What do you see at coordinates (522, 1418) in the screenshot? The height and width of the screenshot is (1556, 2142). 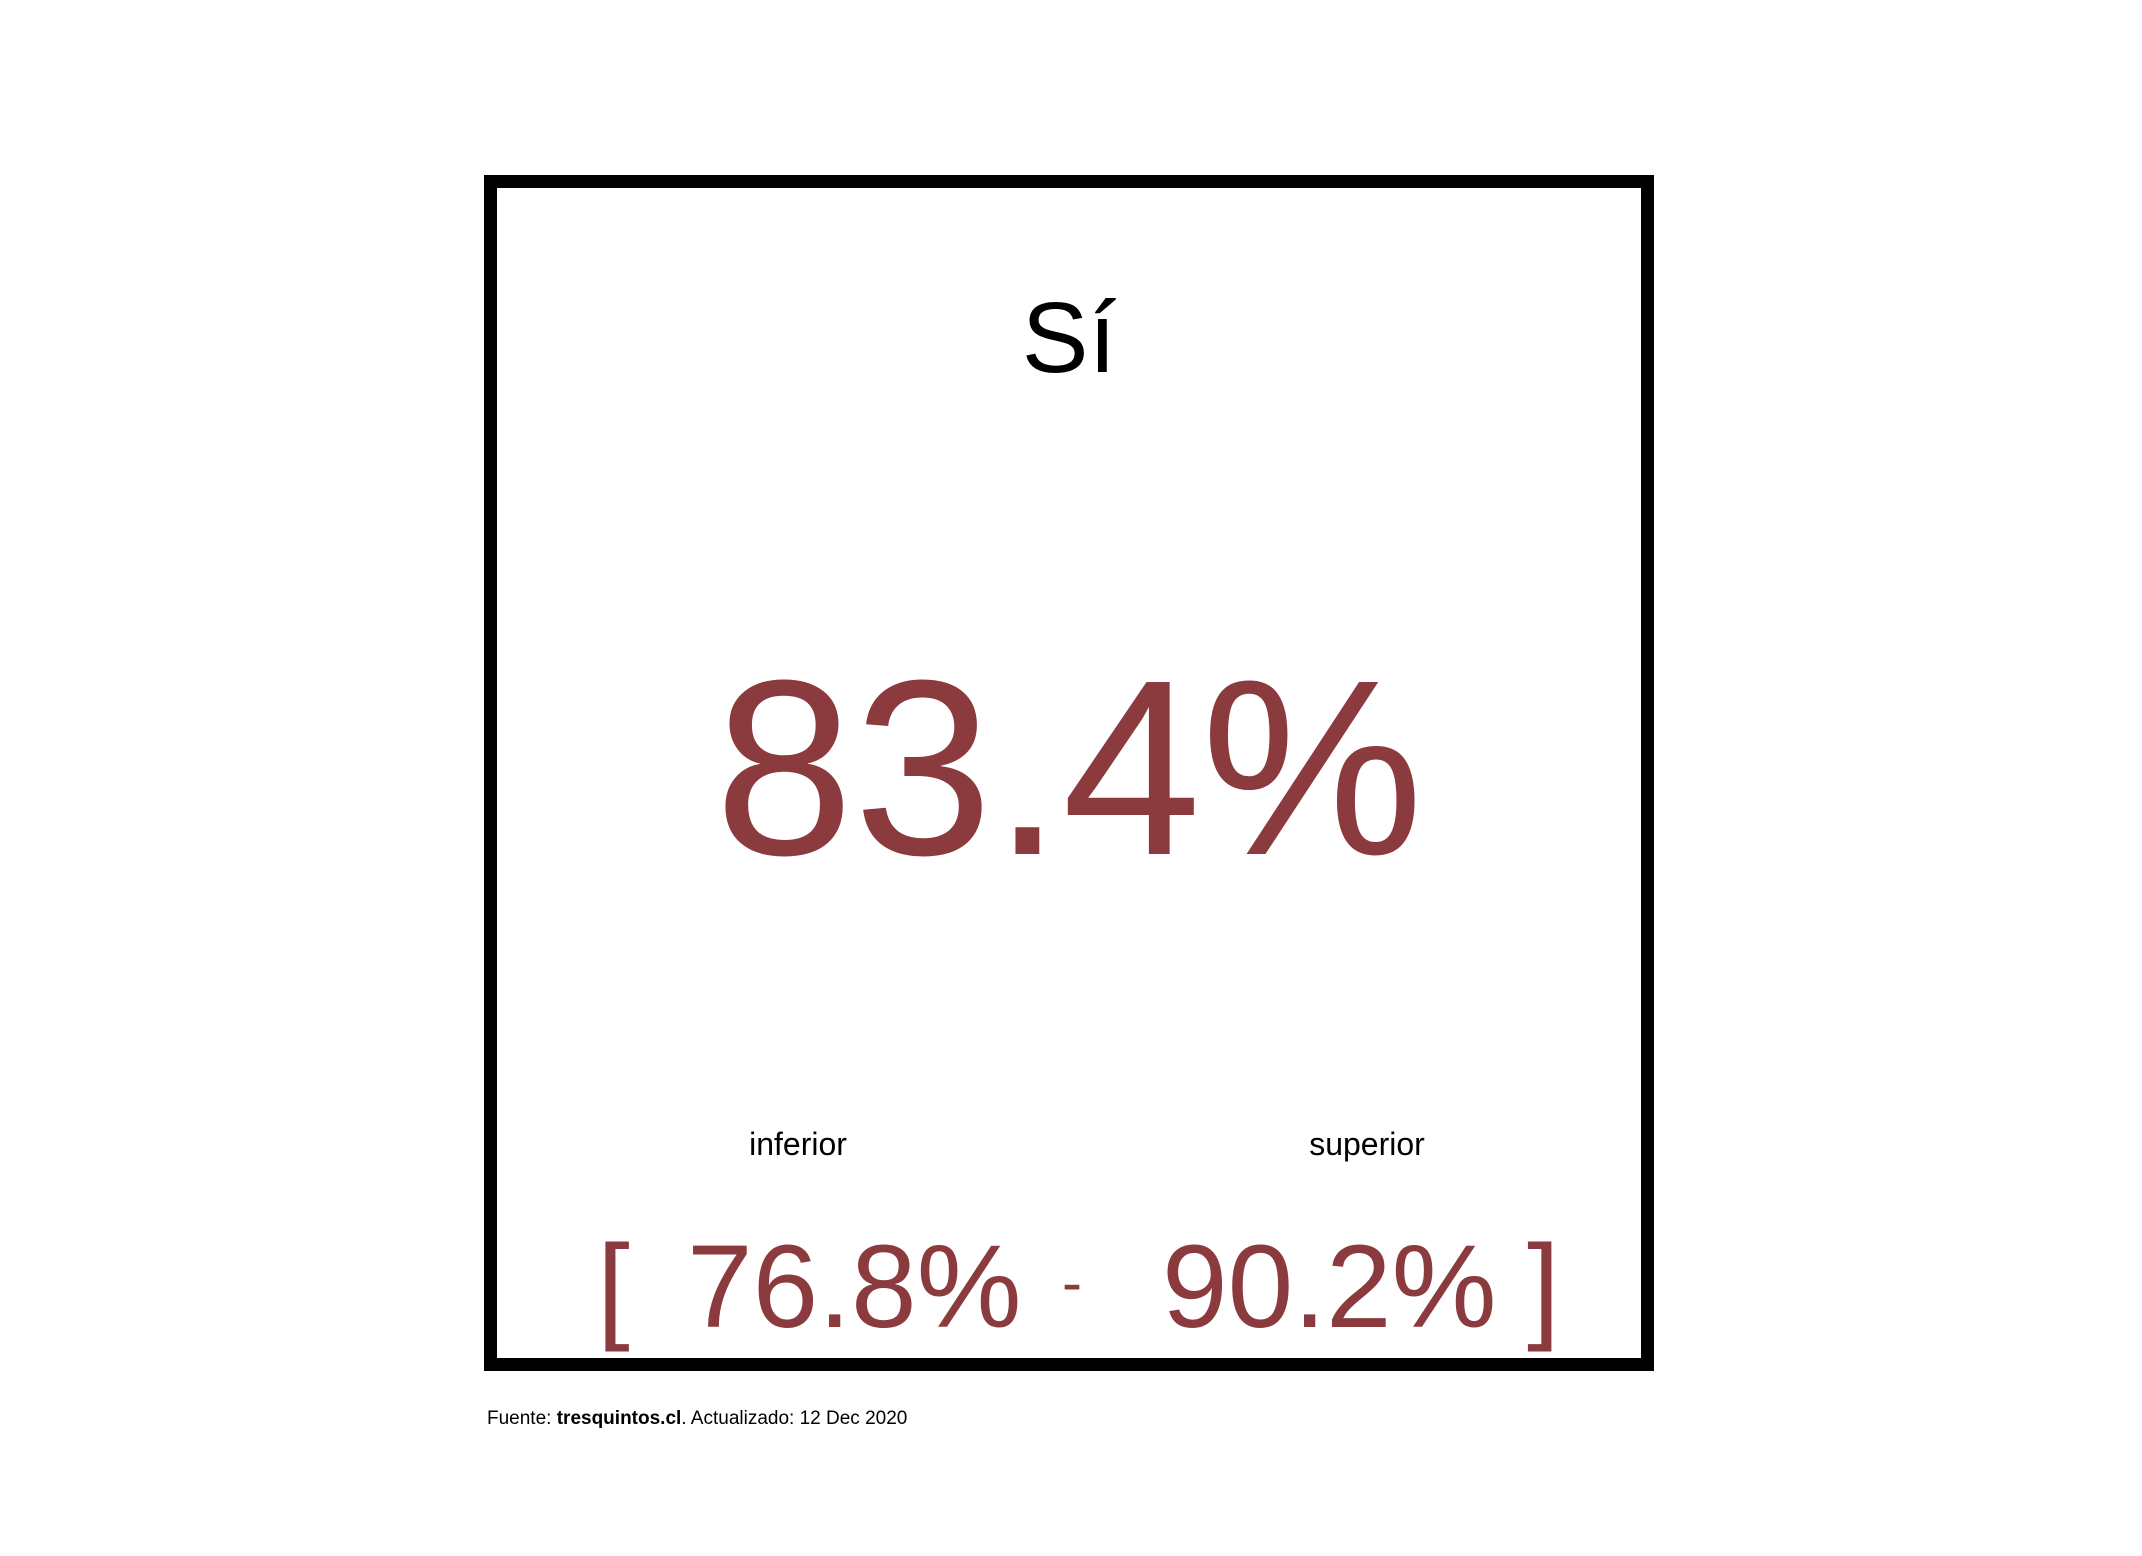 I see `footer-prefix: Fuente:` at bounding box center [522, 1418].